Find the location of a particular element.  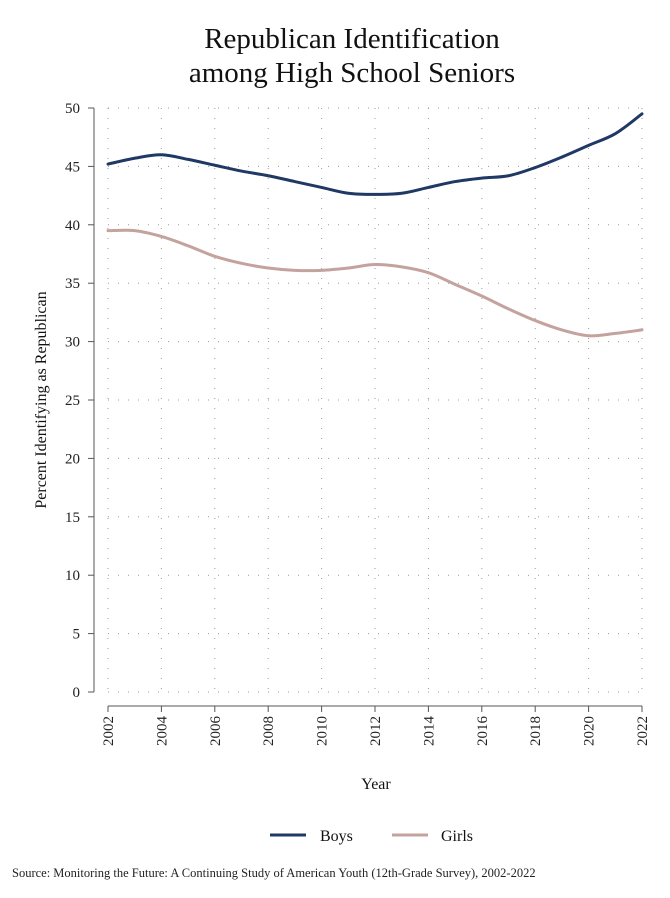

y-tick-label: 45 is located at coordinates (72, 167).